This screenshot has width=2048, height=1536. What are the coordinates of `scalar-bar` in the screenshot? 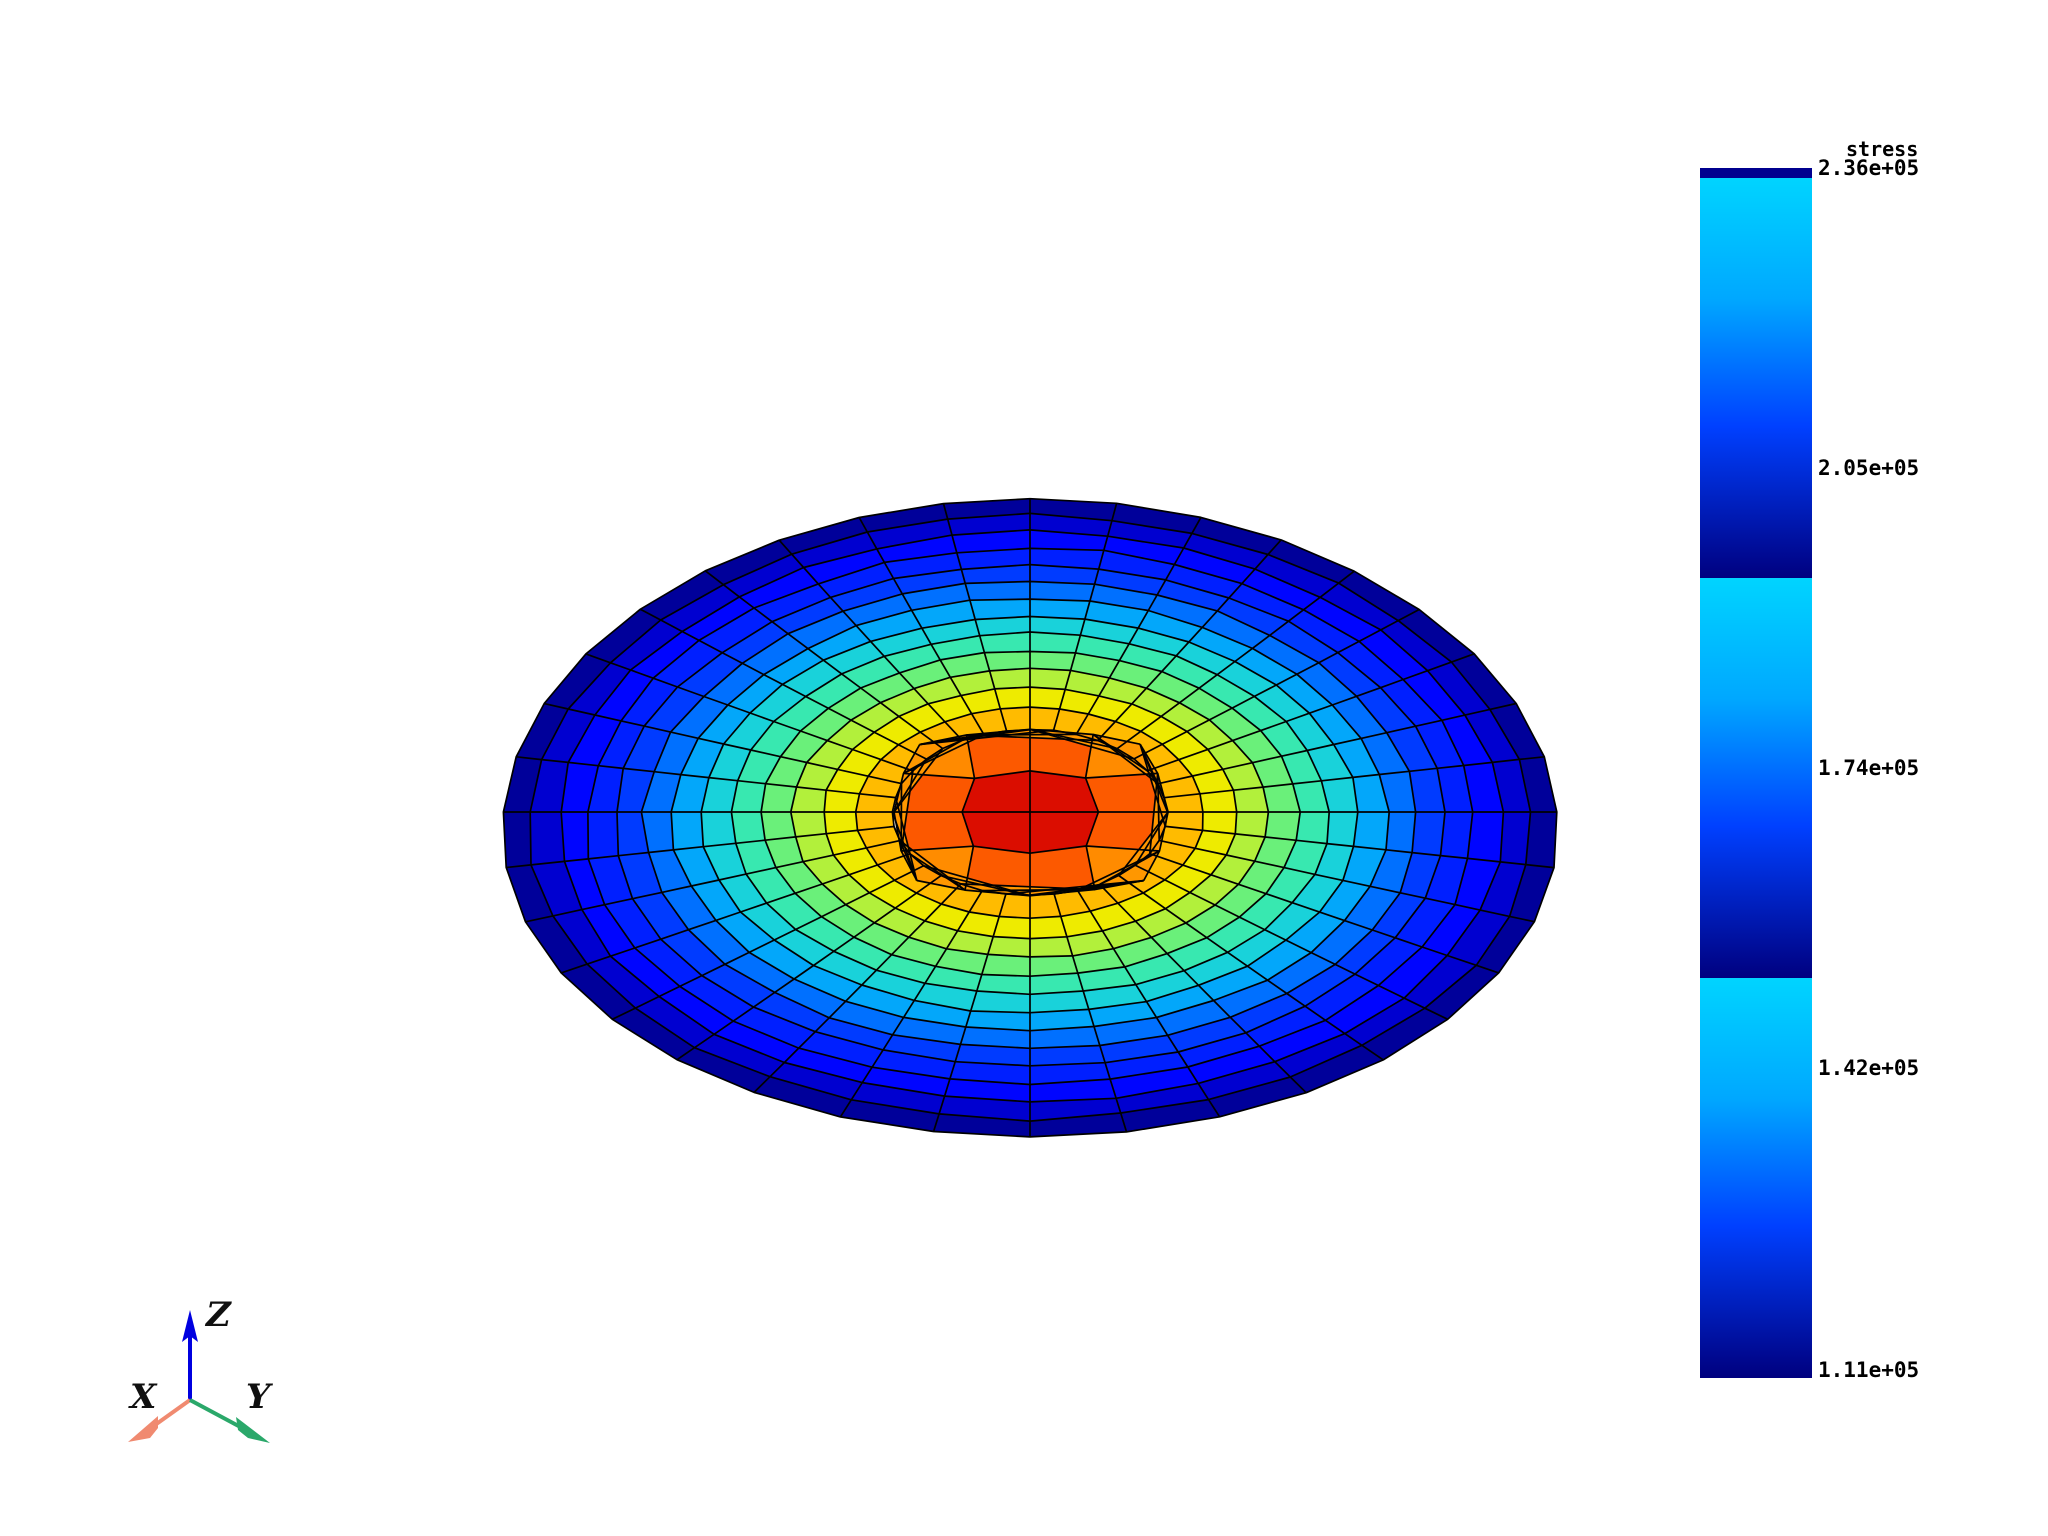 It's located at (1756, 773).